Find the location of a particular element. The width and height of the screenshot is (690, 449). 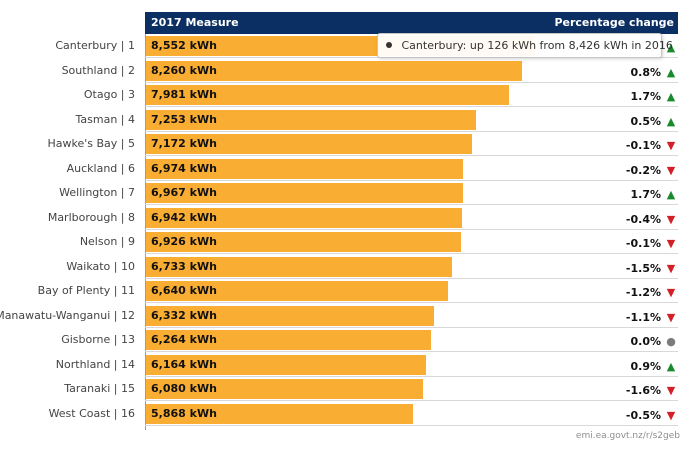

data-value-label: 6,080 kWh is located at coordinates (184, 388).